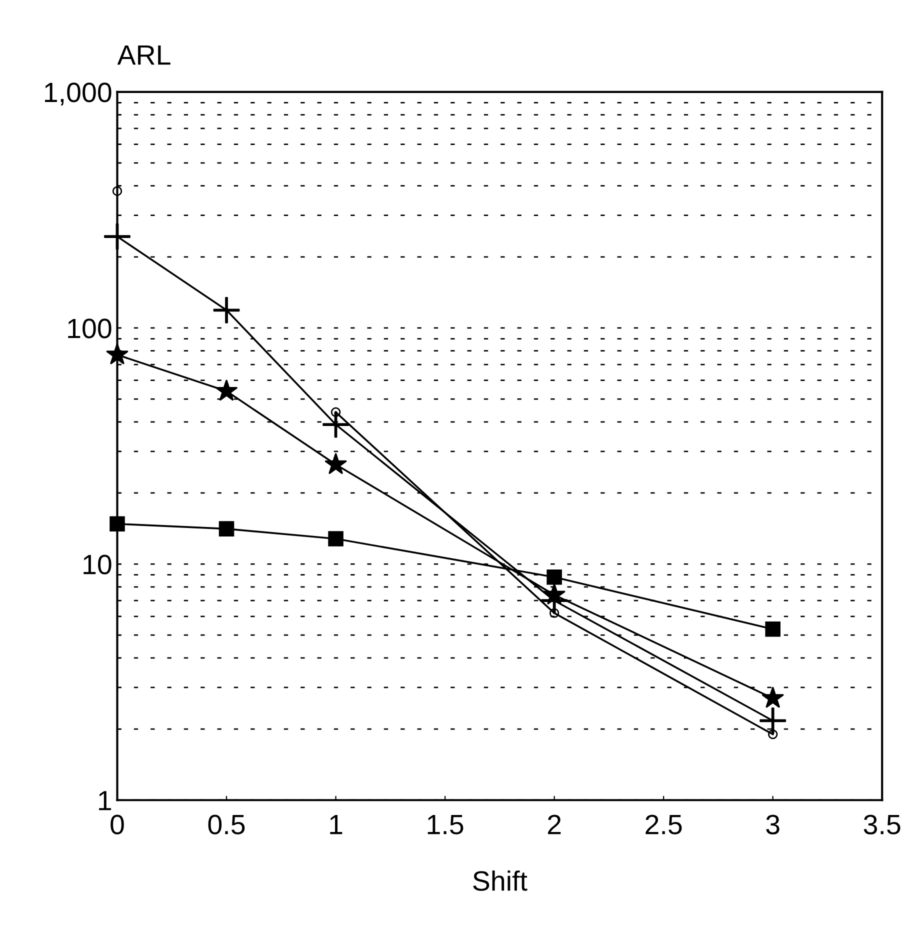 This screenshot has width=916, height=938. Describe the element at coordinates (882, 824) in the screenshot. I see `x-tick-label: 3.5` at that location.